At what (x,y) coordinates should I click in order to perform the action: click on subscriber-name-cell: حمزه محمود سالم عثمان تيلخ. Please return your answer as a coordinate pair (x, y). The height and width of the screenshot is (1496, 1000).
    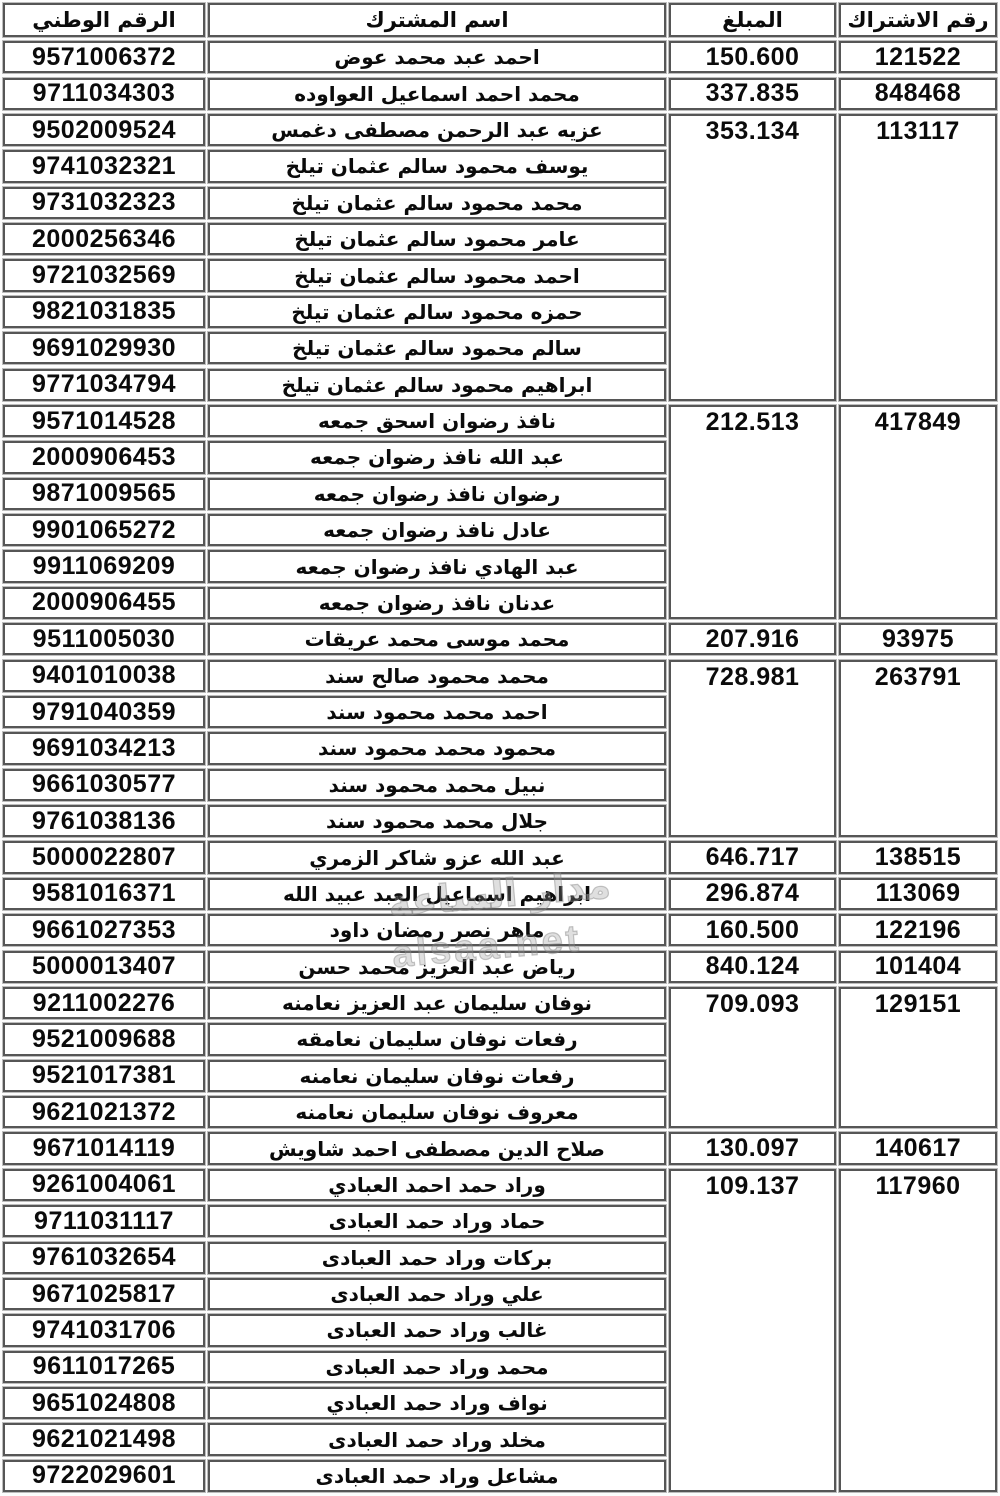
    Looking at the image, I should click on (437, 311).